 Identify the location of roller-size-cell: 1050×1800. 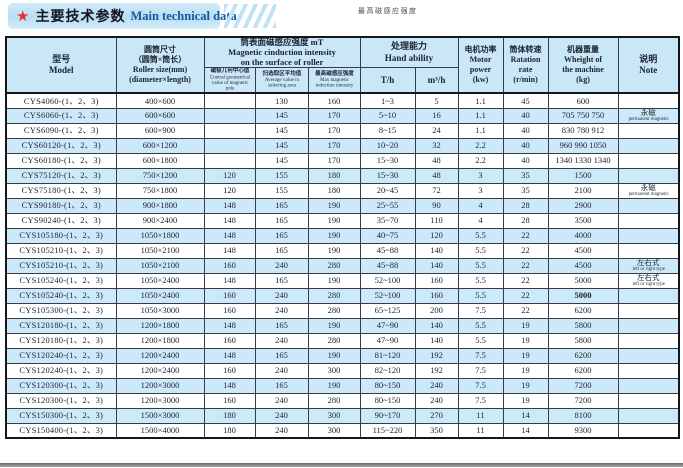
(160, 235).